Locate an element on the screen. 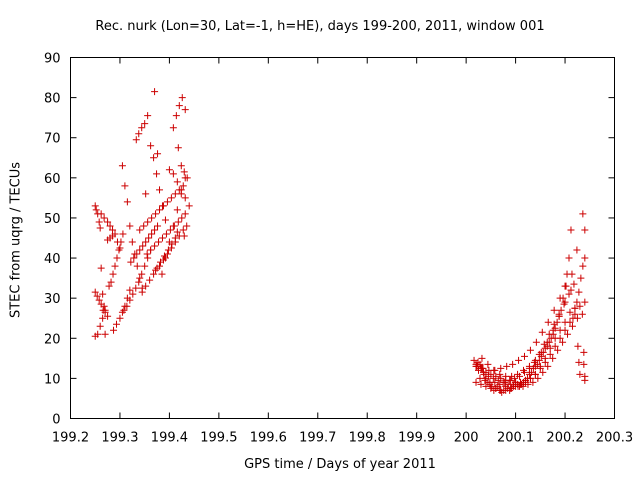  x-tick-label: 200 is located at coordinates (466, 438).